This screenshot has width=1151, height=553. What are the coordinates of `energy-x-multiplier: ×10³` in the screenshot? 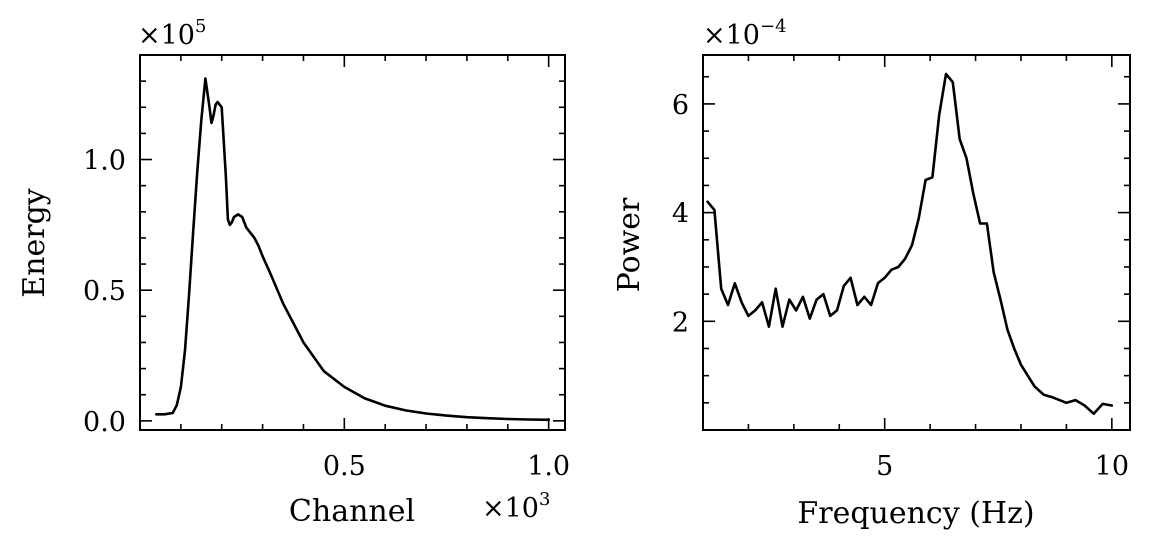 It's located at (516, 506).